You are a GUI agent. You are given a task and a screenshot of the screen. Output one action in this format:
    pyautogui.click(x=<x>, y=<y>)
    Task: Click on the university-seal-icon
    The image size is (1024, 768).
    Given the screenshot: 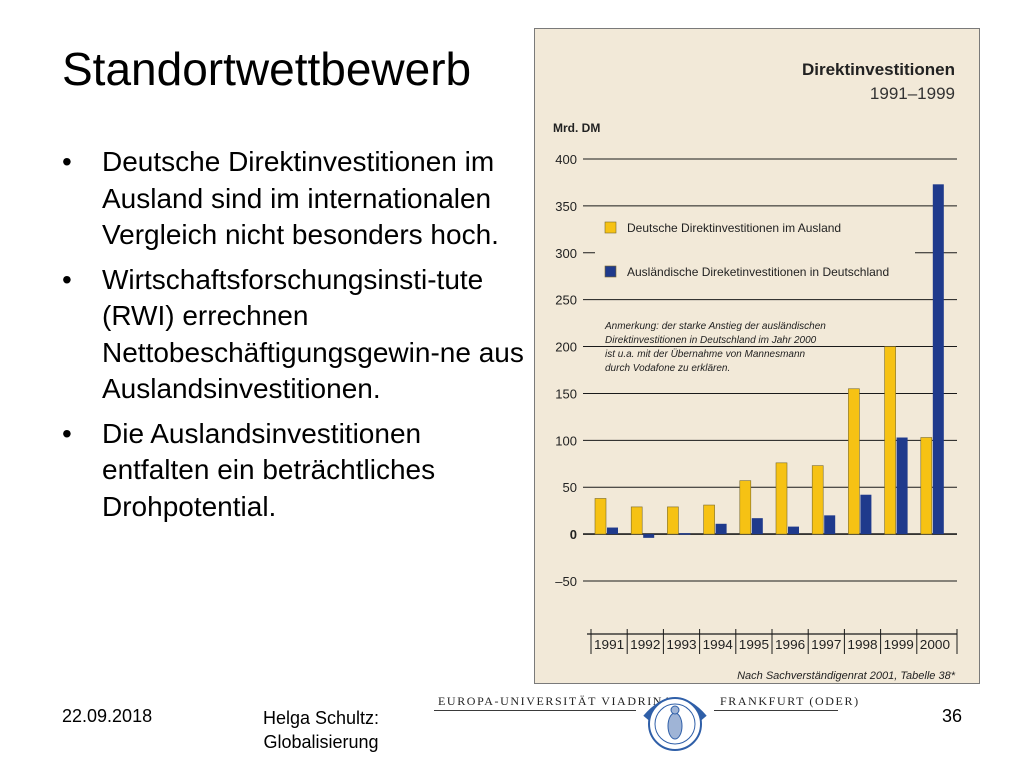 What is the action you would take?
    pyautogui.click(x=675, y=724)
    